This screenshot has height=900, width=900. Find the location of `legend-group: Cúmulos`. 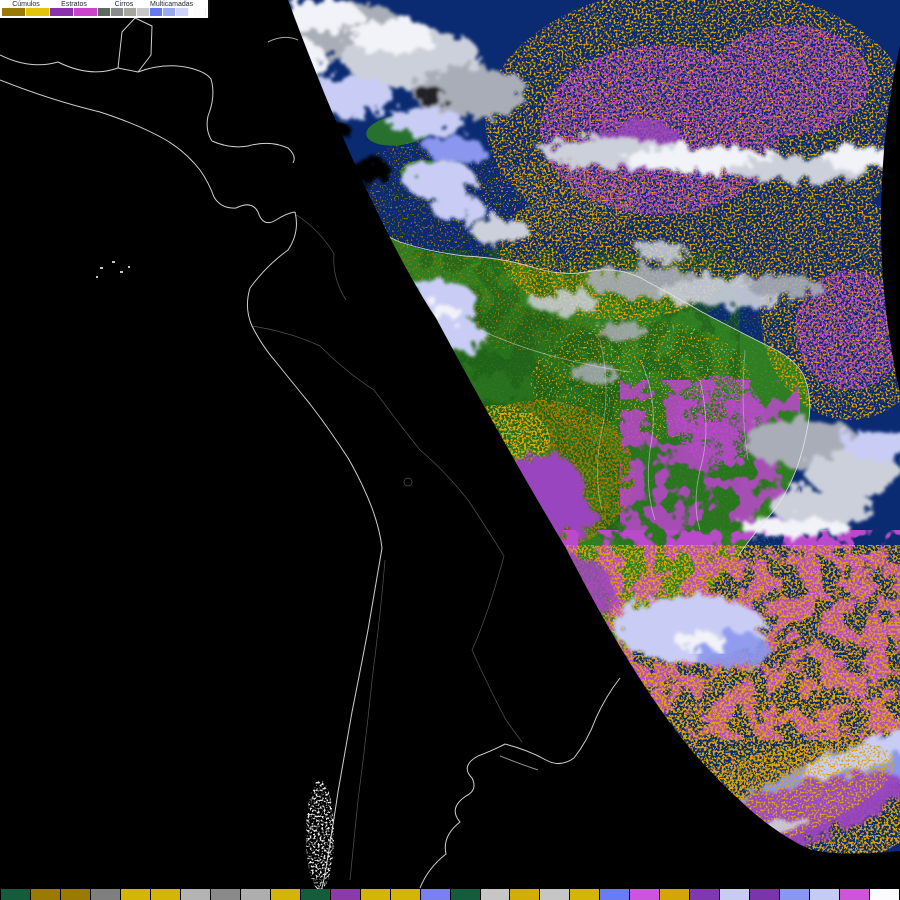

legend-group: Cúmulos is located at coordinates (26, 8).